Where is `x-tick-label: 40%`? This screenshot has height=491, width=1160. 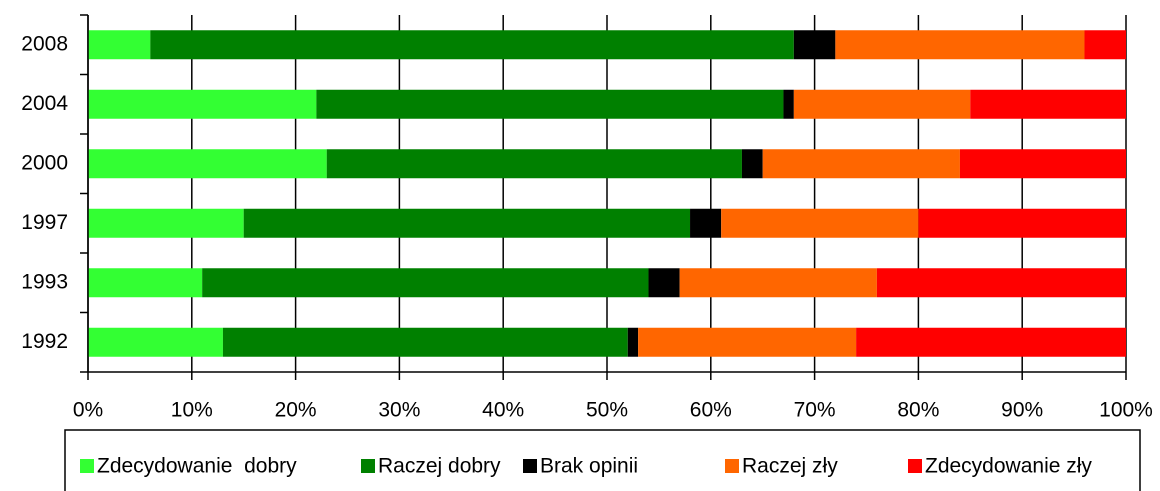 x-tick-label: 40% is located at coordinates (503, 410).